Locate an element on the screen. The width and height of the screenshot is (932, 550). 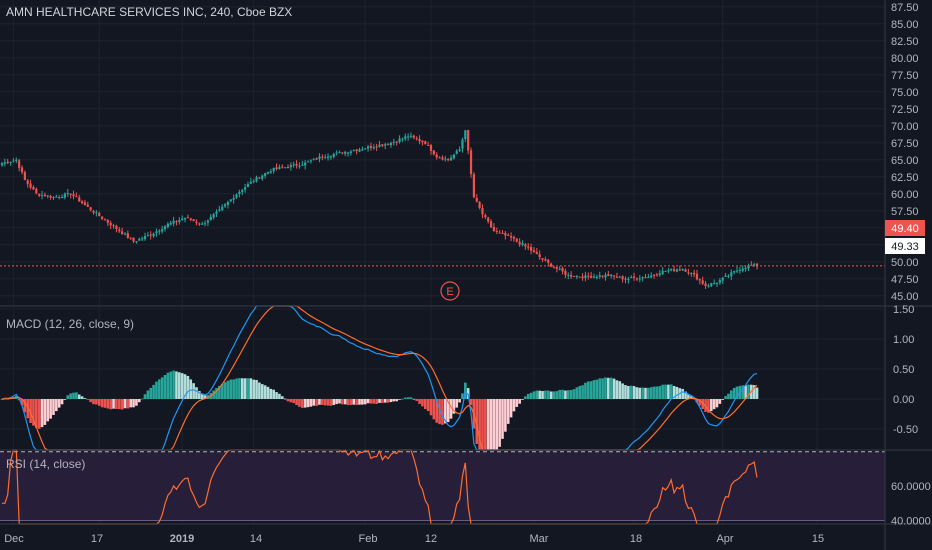
time-axis: Dec 17 2019 14 Feb 12 Mar 18 Apr 15 is located at coordinates (414, 539).